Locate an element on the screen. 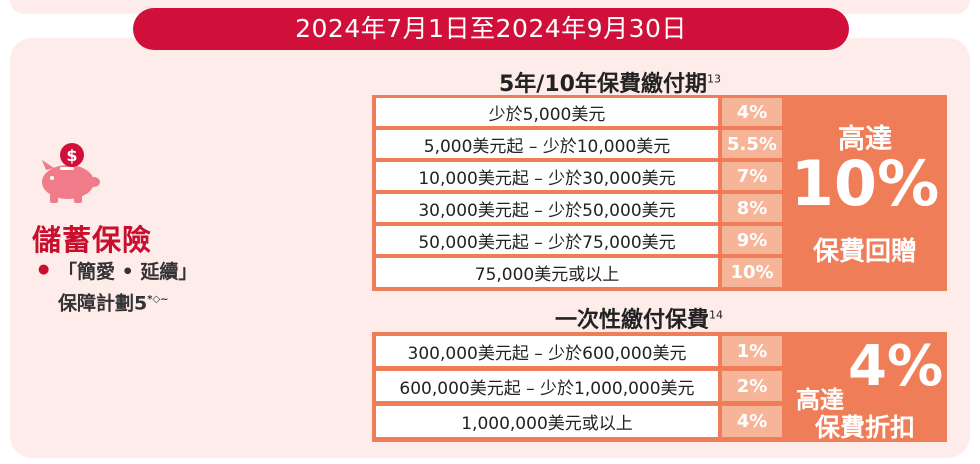 The height and width of the screenshot is (464, 980). range-cell: 50,000美元起 – 少於75,000美元 is located at coordinates (547, 240).